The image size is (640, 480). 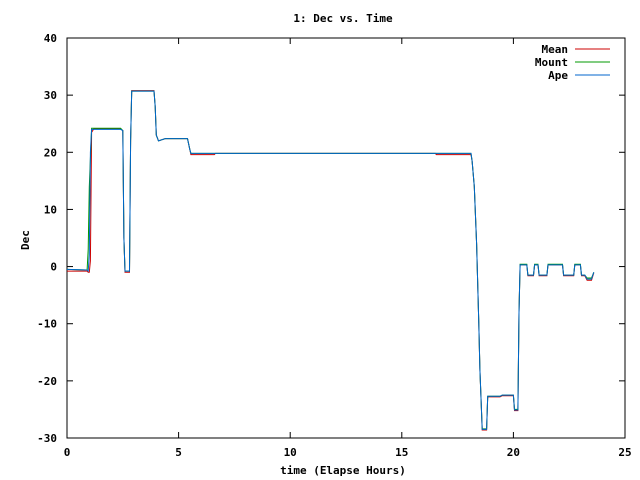 What do you see at coordinates (50, 152) in the screenshot?
I see `y-tick-label: 20` at bounding box center [50, 152].